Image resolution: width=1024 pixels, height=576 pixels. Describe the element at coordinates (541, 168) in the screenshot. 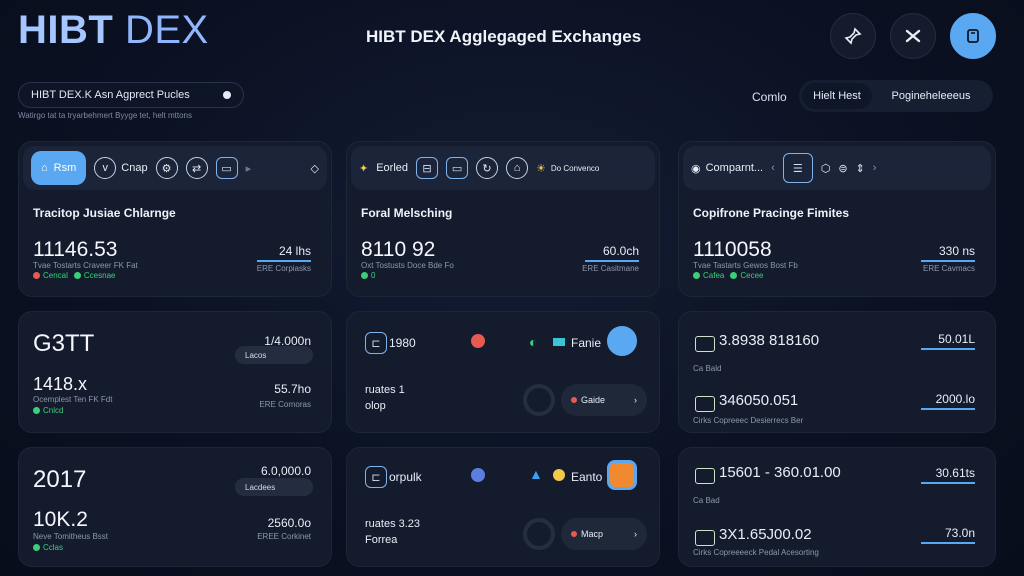

I see `sun-icon: ☀` at that location.